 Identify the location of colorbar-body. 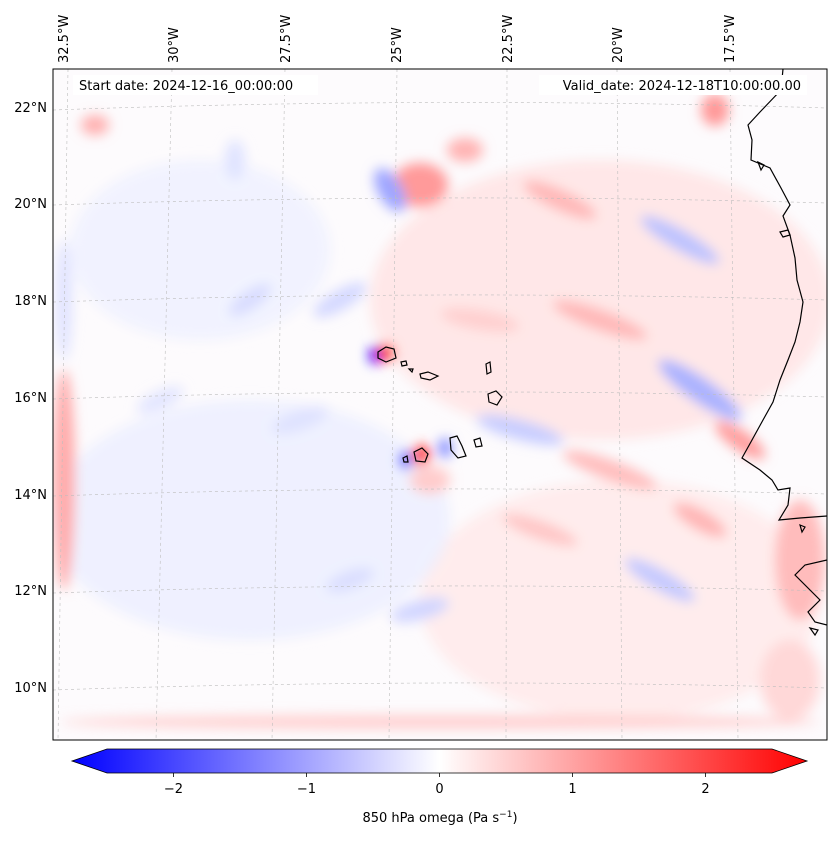
(439, 761).